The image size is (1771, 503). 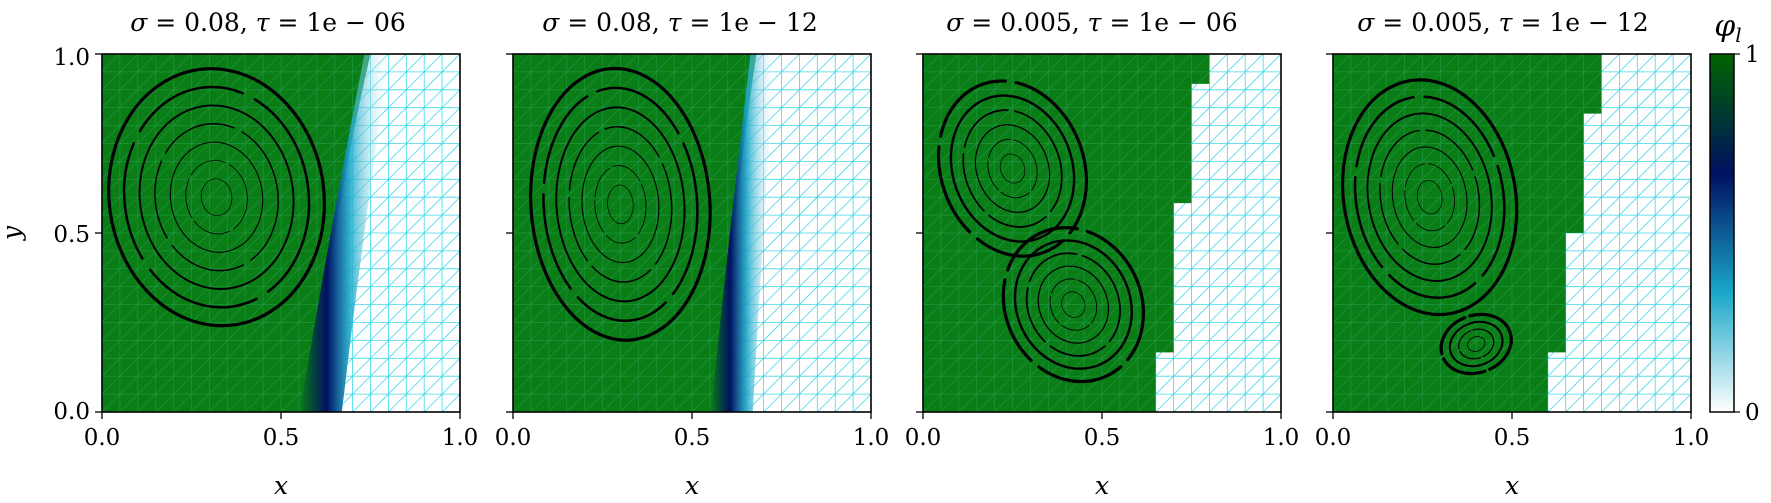 What do you see at coordinates (1752, 55) in the screenshot?
I see `colorbar-max-label: 1` at bounding box center [1752, 55].